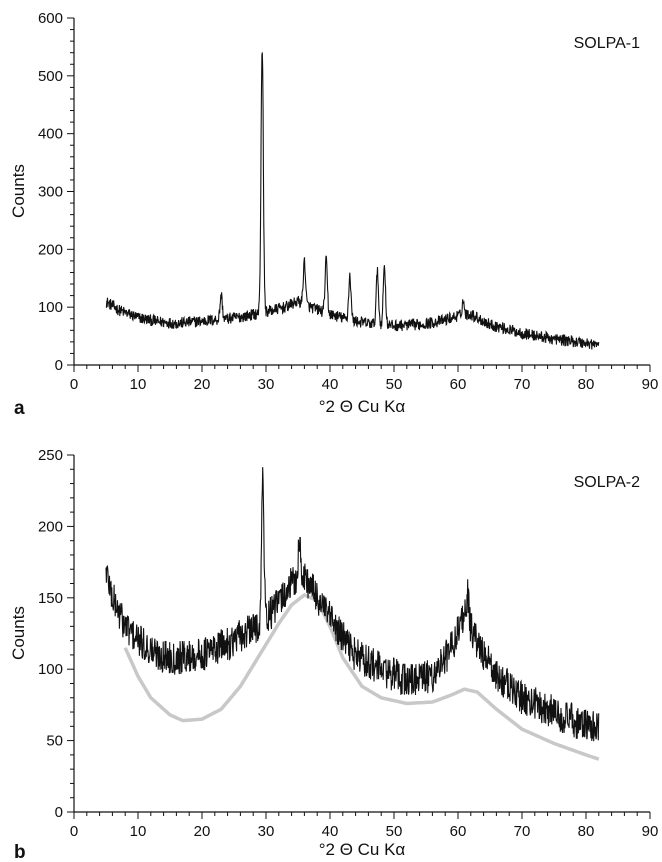 The image size is (662, 862). I want to click on y-tick-label: 500, so click(50, 76).